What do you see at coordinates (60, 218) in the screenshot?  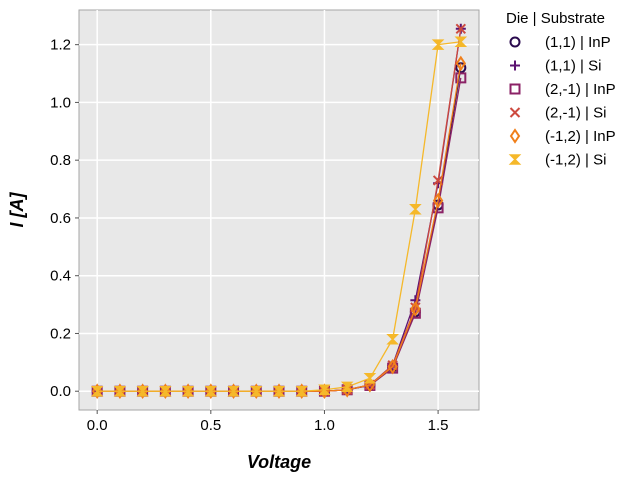 I see `y-tick-label: 0.6` at bounding box center [60, 218].